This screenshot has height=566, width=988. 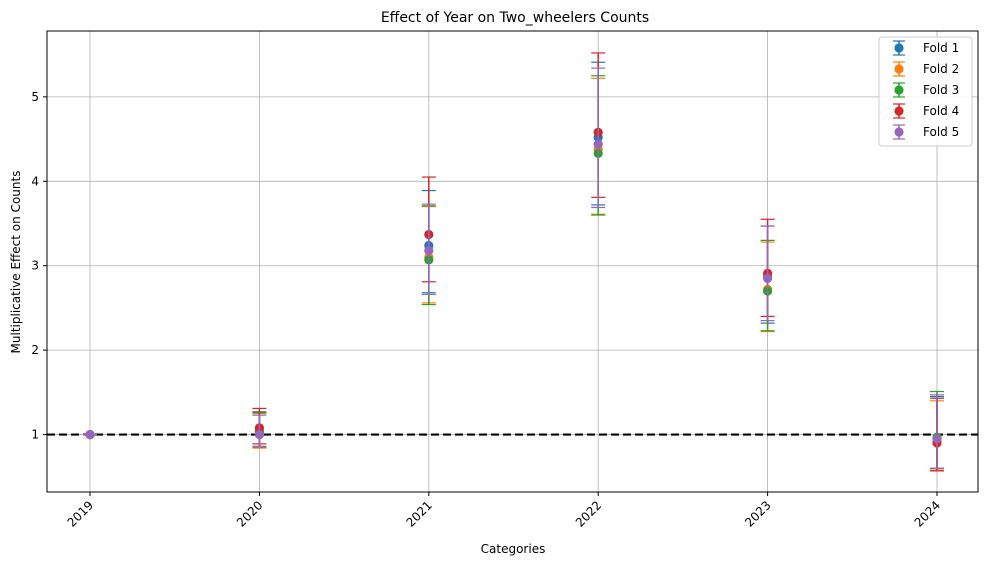 I want to click on x-tick-label: 2021, so click(x=418, y=513).